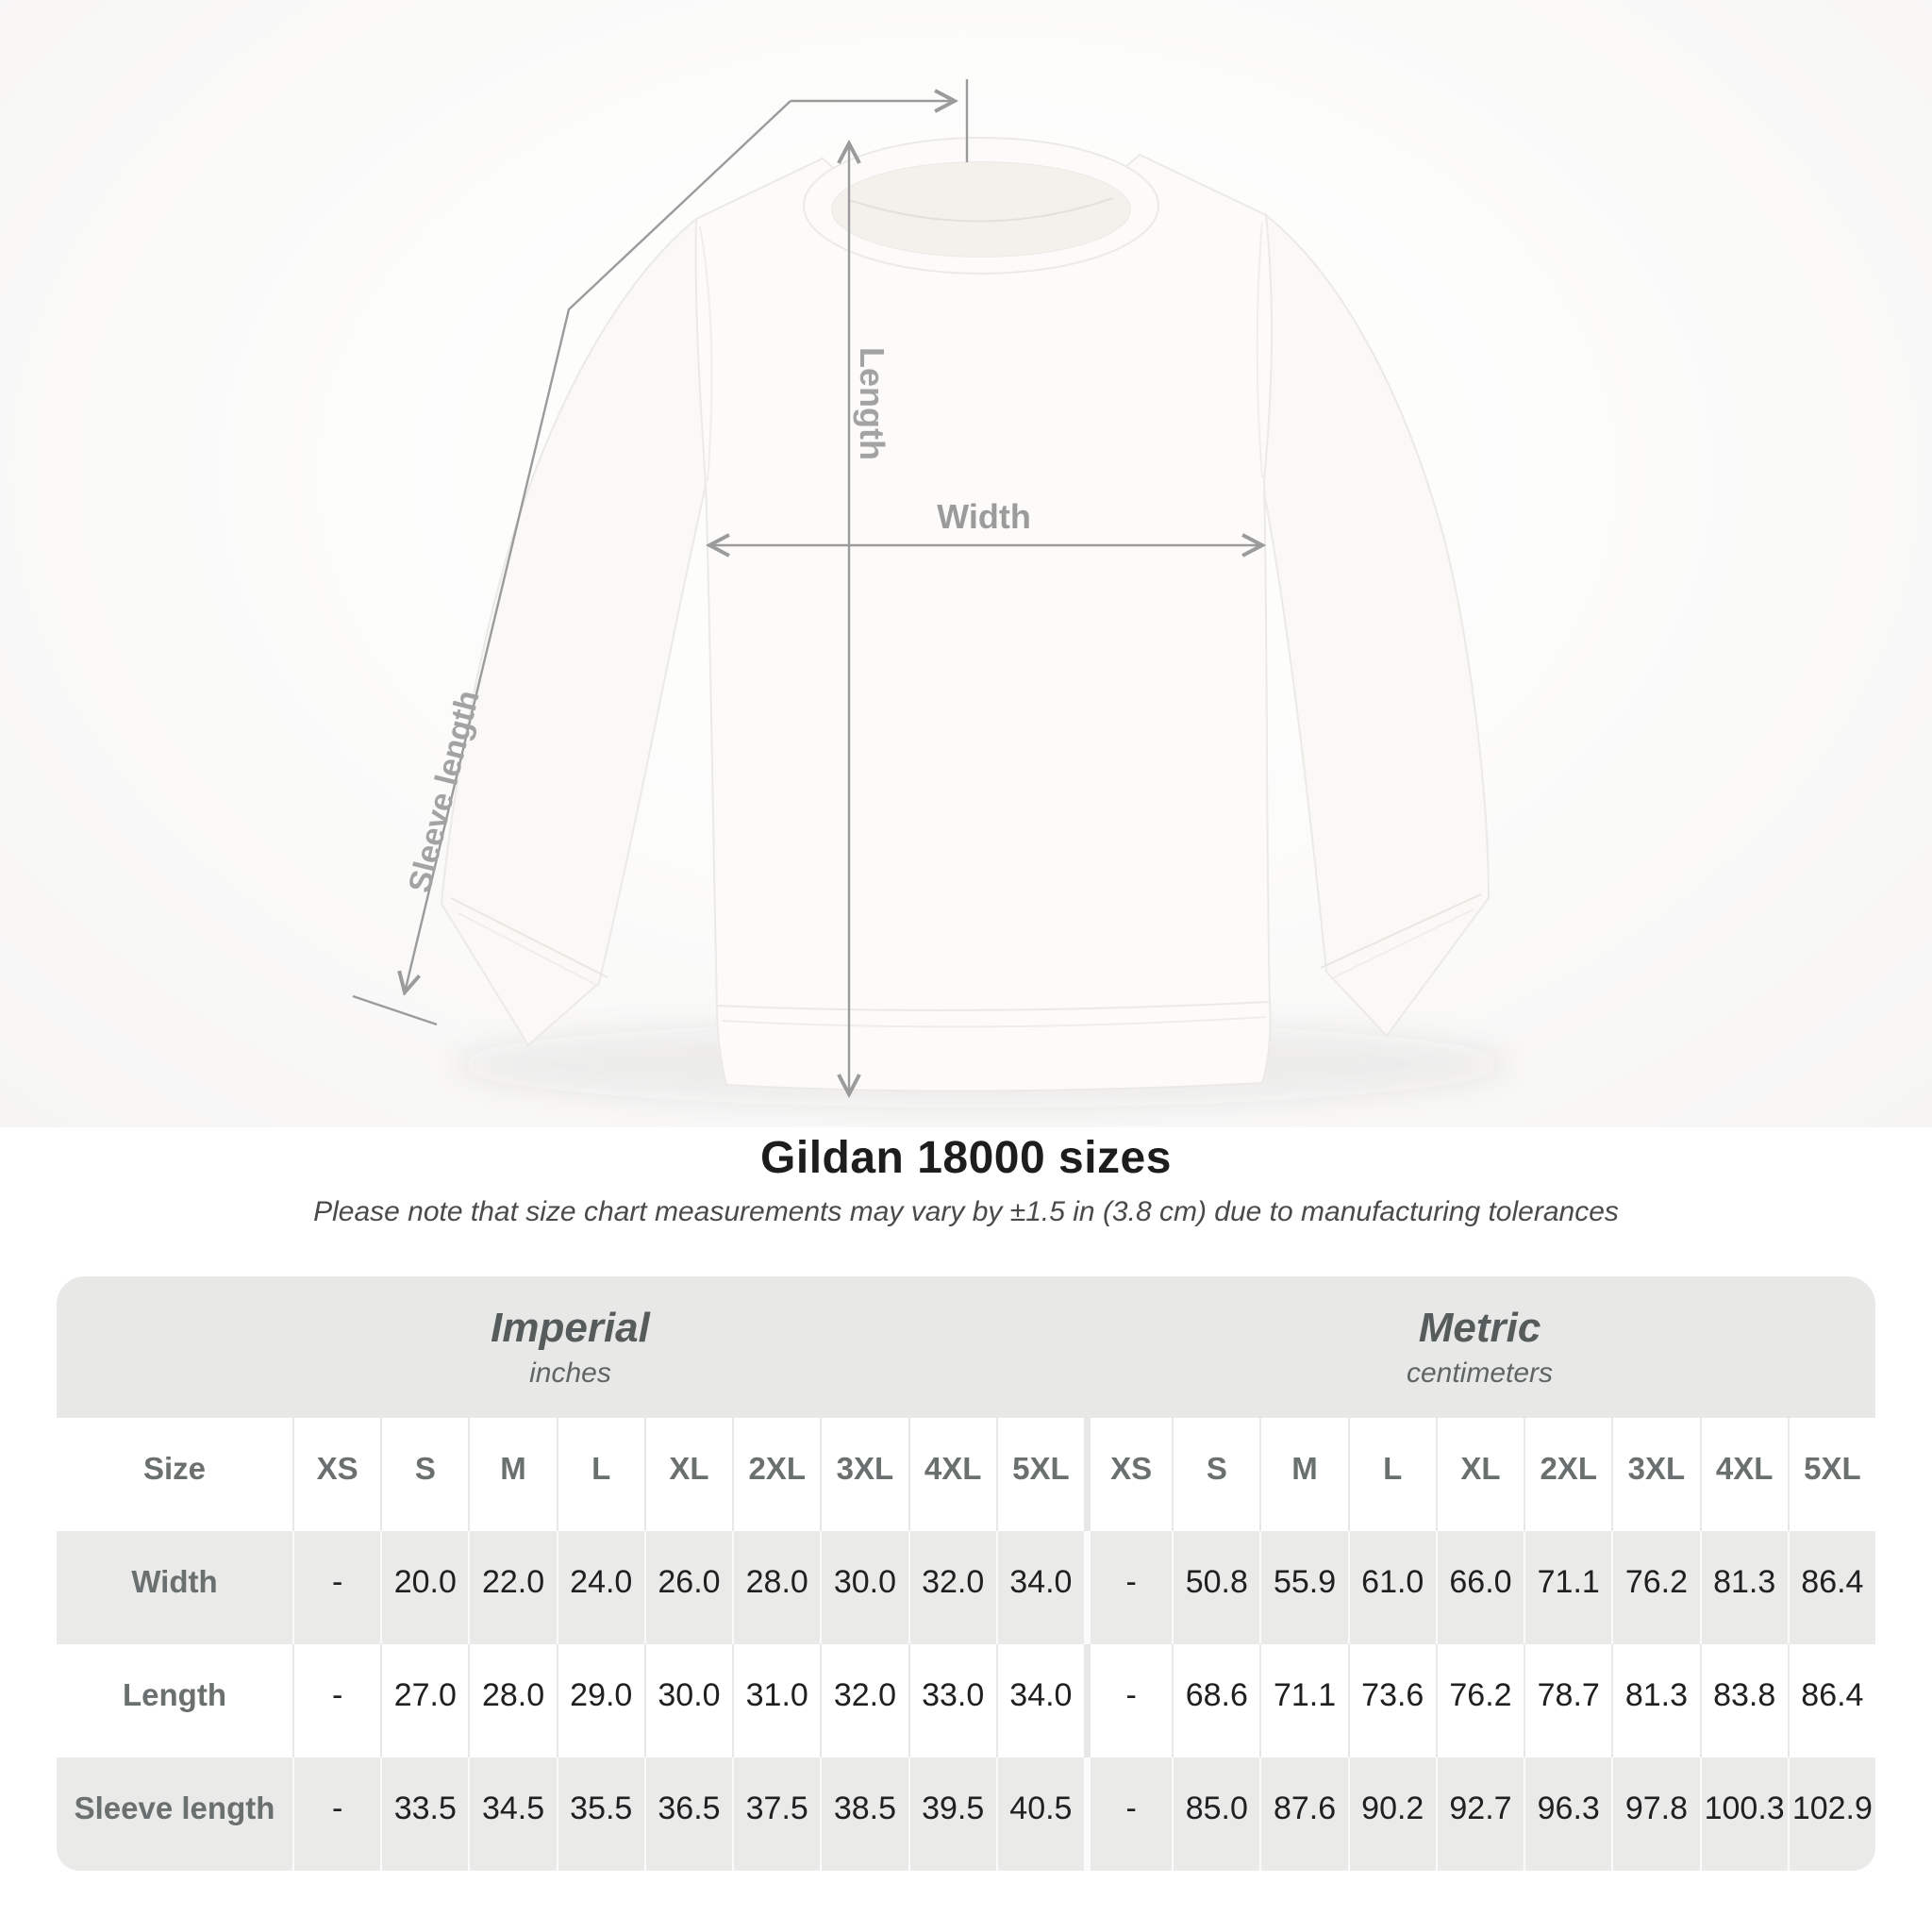 This screenshot has height=1932, width=1932. I want to click on value-cell: 33.5, so click(424, 1814).